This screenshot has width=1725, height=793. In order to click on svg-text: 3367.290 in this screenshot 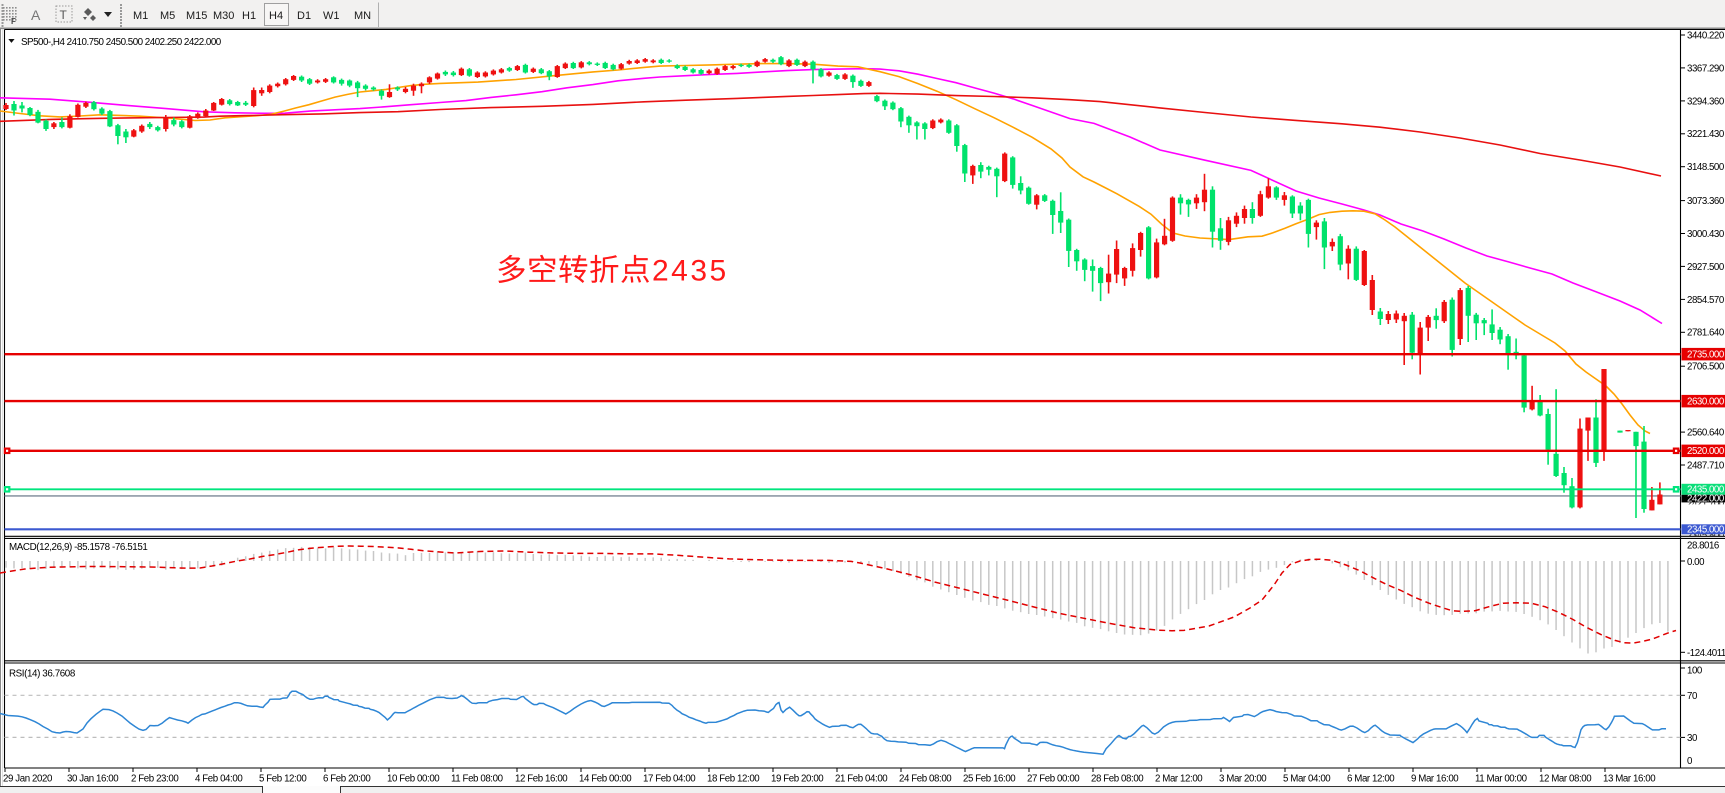, I will do `click(1706, 68)`.